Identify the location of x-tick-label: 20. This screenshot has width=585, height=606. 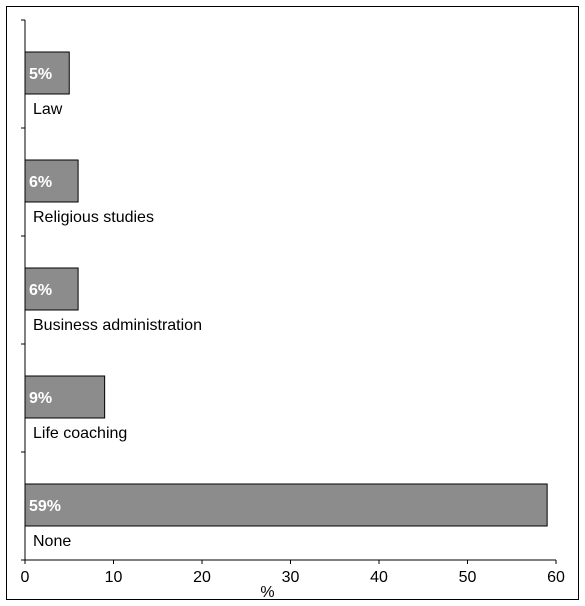
(202, 577).